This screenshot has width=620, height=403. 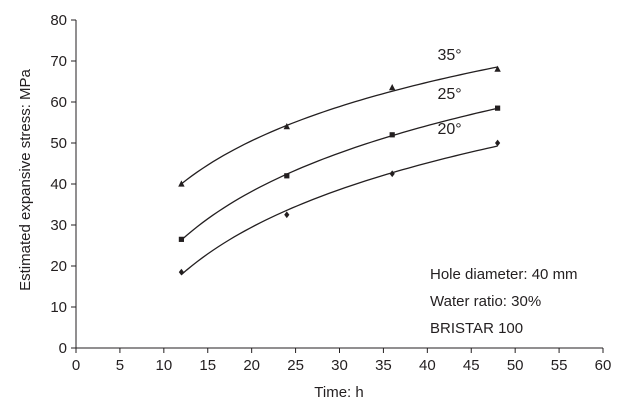 What do you see at coordinates (471, 365) in the screenshot?
I see `x-tick-label: 45` at bounding box center [471, 365].